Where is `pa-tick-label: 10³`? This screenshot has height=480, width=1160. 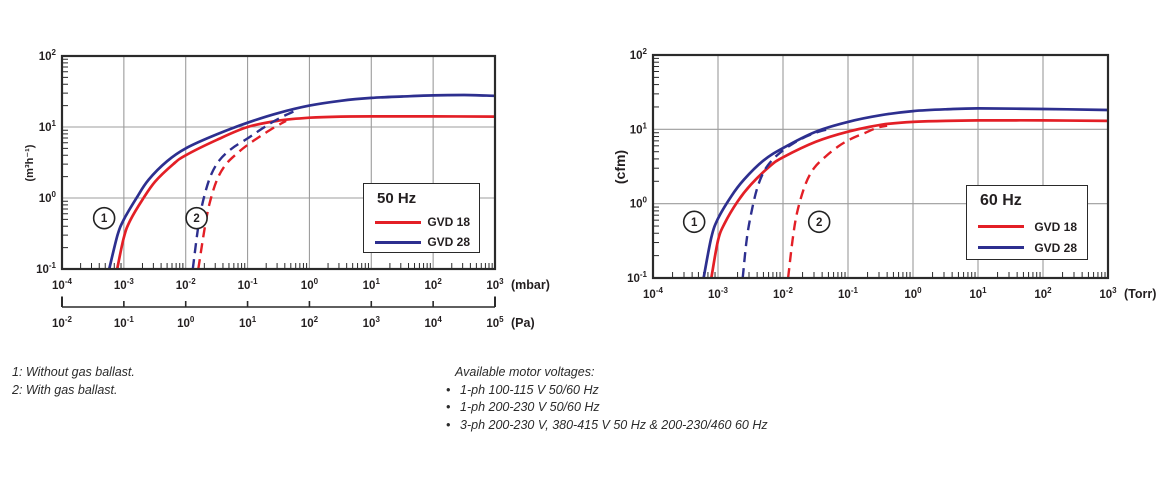
pa-tick-label: 10³ is located at coordinates (372, 322).